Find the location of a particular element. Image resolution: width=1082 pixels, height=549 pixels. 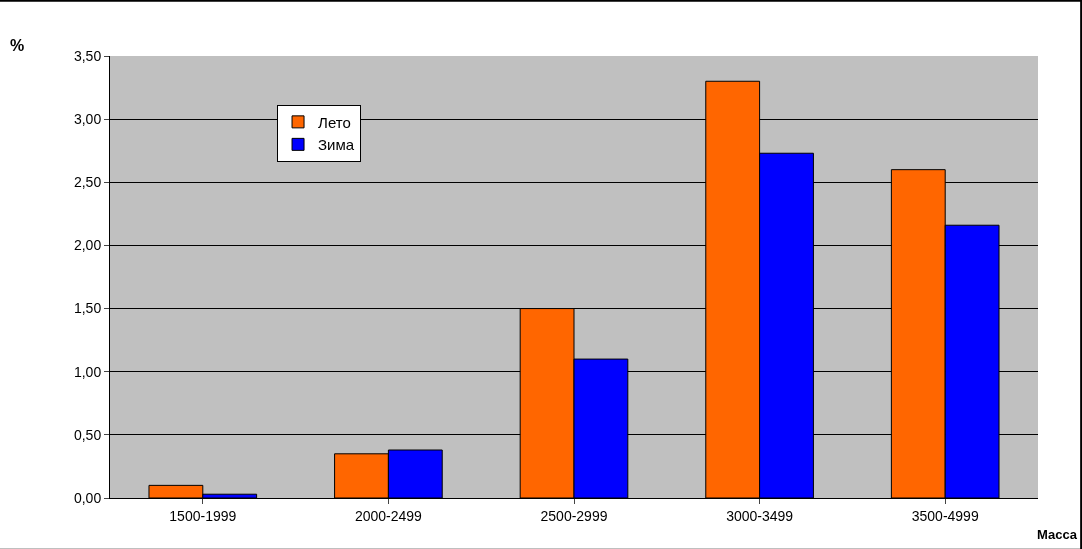

y-tick-label: 2,50 is located at coordinates (87, 182).